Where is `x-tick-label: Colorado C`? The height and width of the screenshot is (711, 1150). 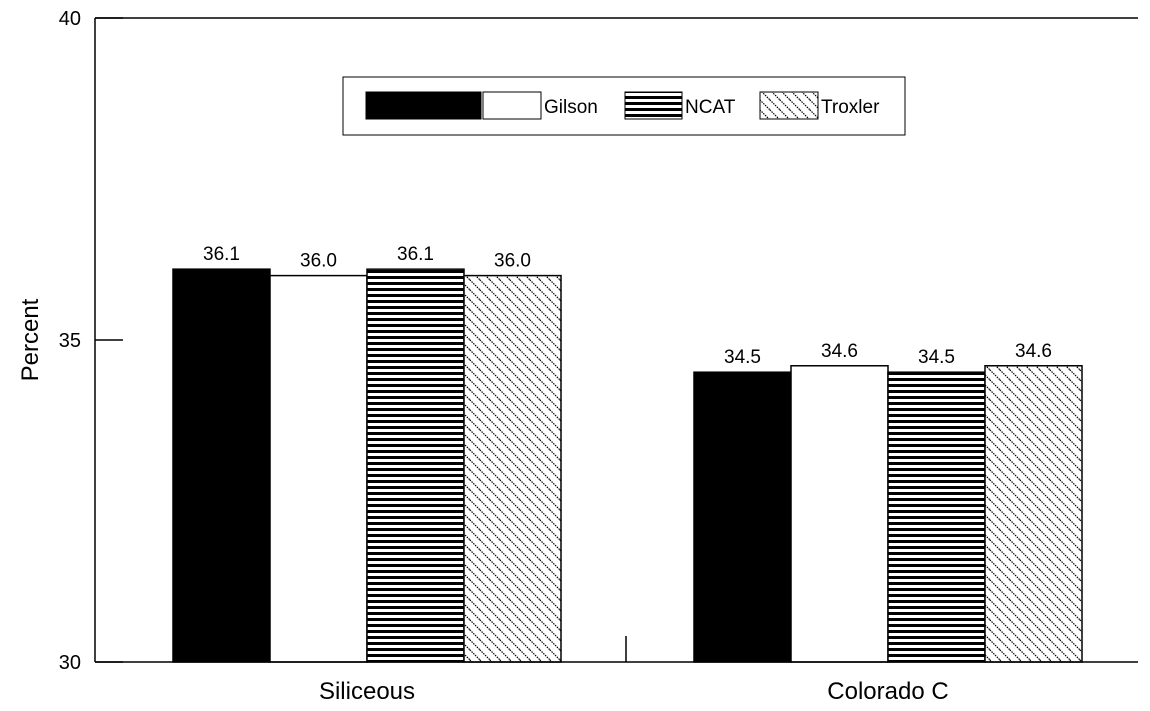
x-tick-label: Colorado C is located at coordinates (887, 691).